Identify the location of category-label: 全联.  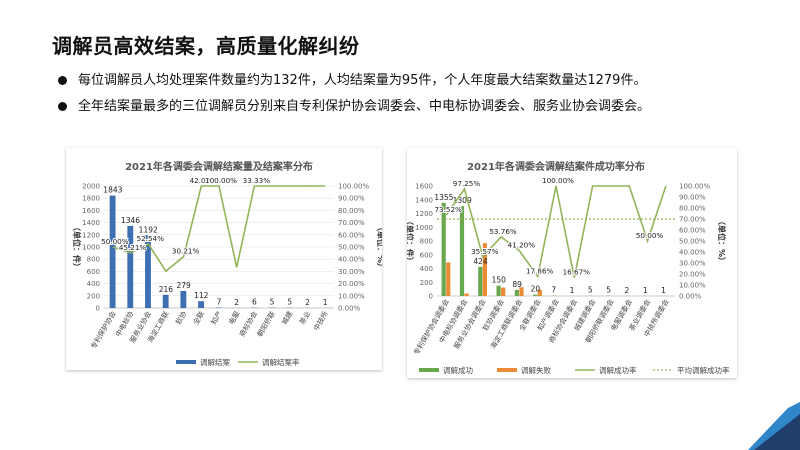
(198, 318).